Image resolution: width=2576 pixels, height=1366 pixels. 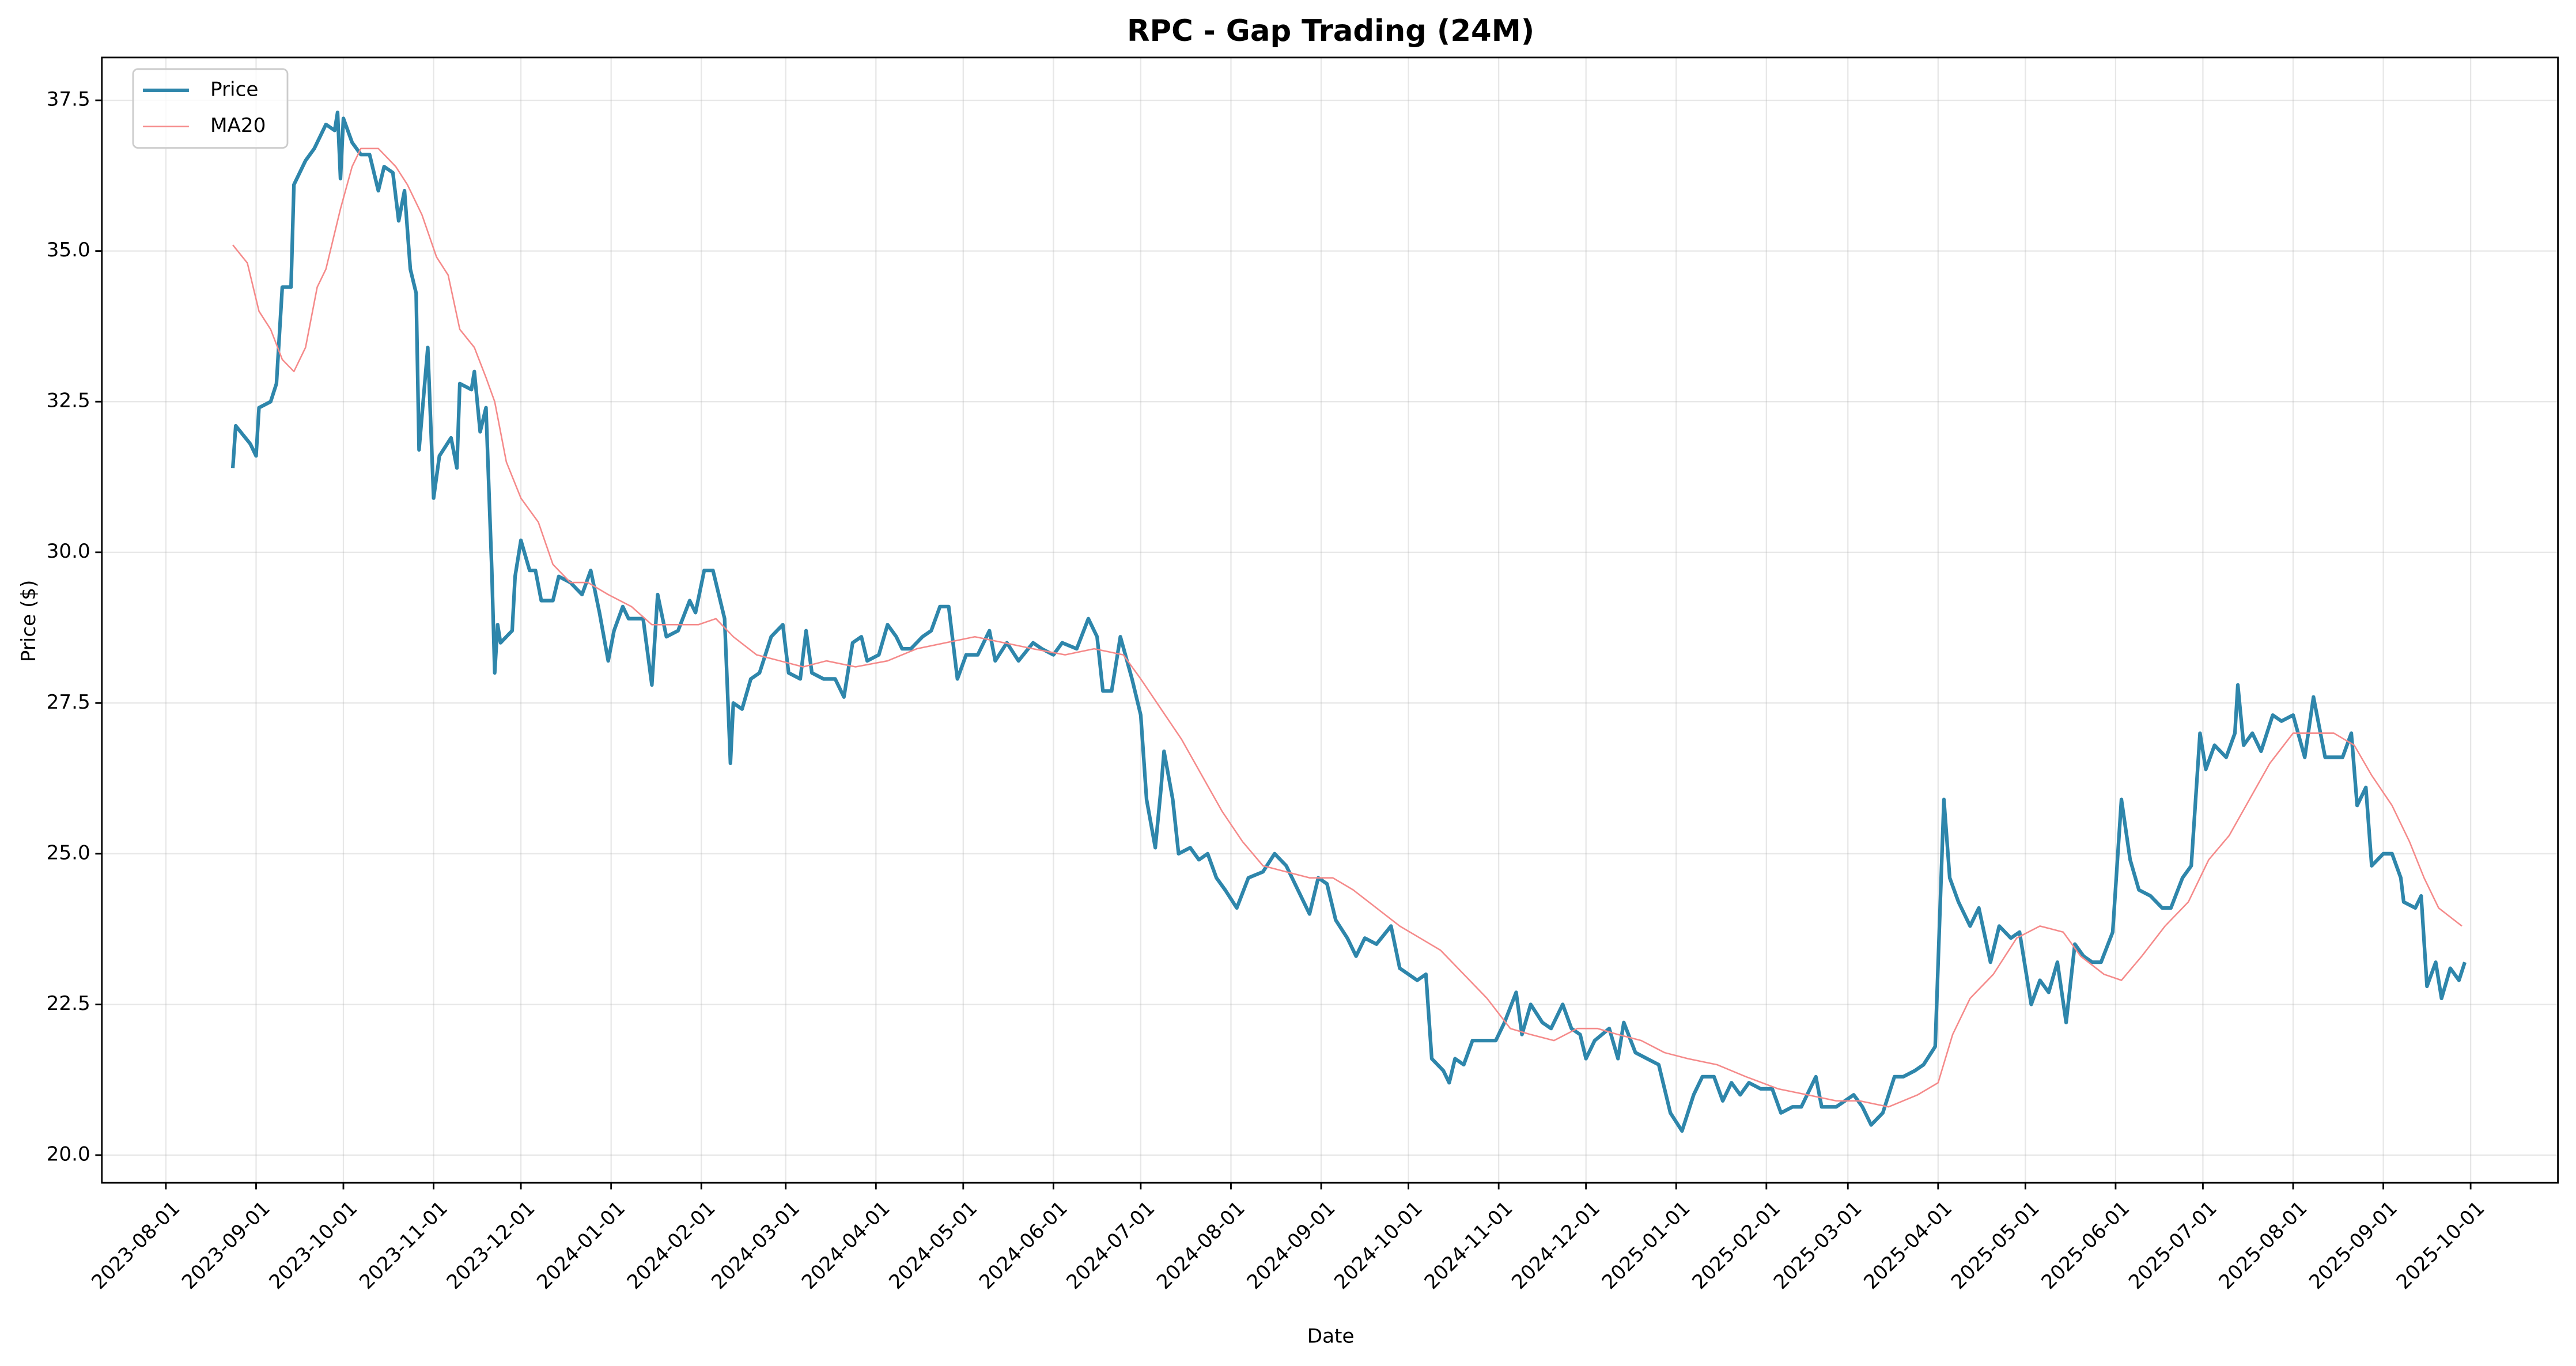 What do you see at coordinates (68, 401) in the screenshot?
I see `y-tick-label: 32.5` at bounding box center [68, 401].